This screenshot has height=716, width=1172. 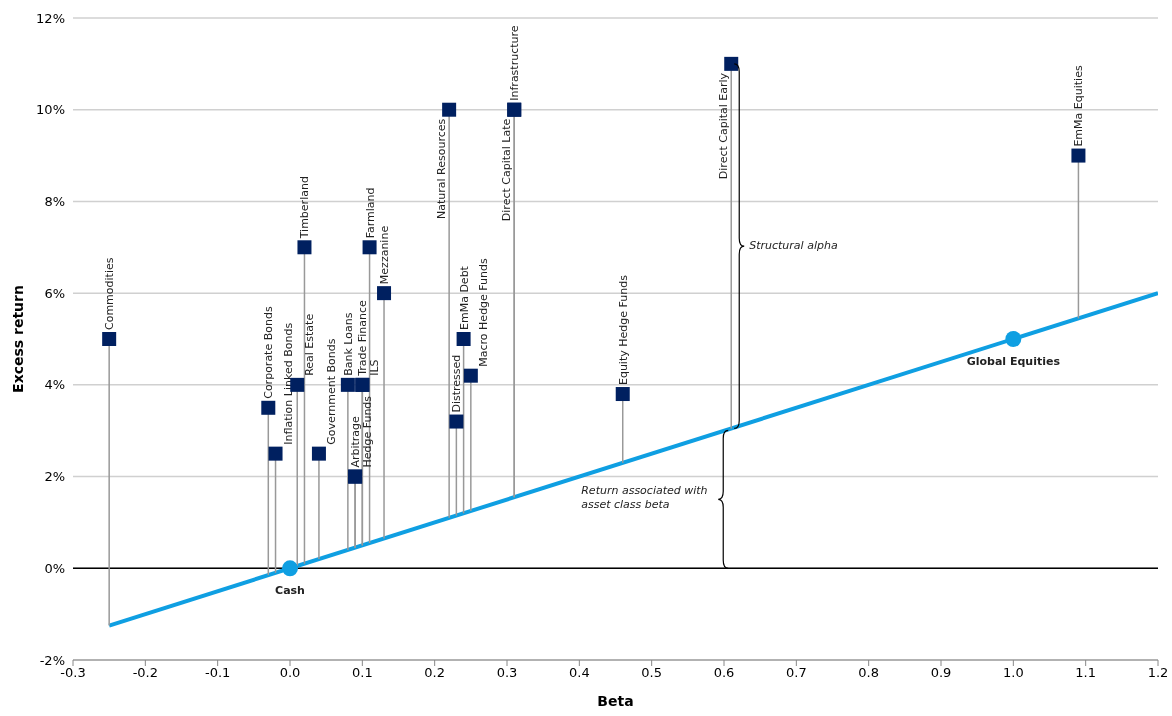 What do you see at coordinates (464, 297) in the screenshot?
I see `text: EmMa Debt` at bounding box center [464, 297].